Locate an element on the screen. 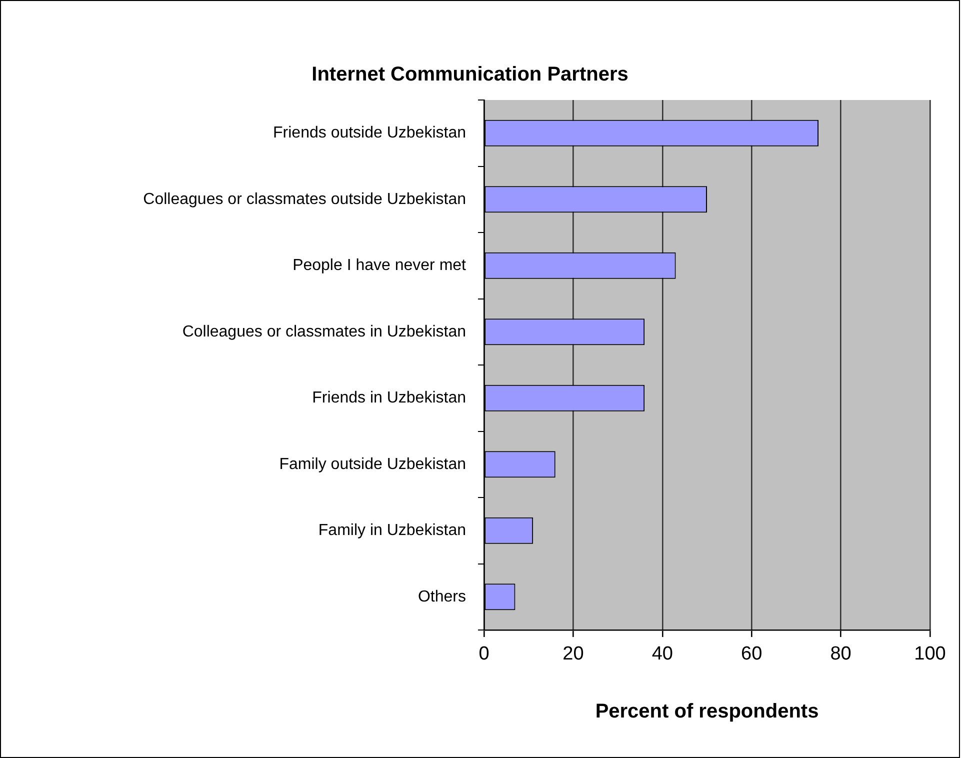  y-tick-label: Colleagues or classmates in Uzbekistan is located at coordinates (324, 331).